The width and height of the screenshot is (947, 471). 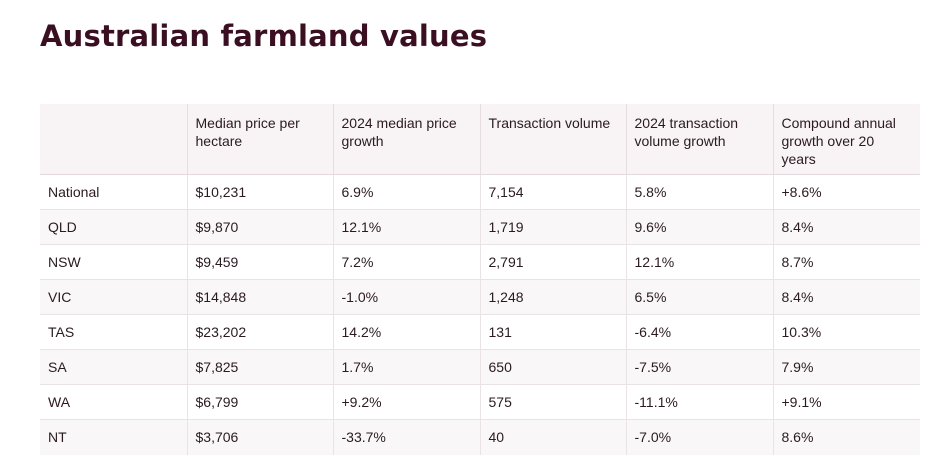 What do you see at coordinates (699, 262) in the screenshot?
I see `cell-volume-growth: 12.1%` at bounding box center [699, 262].